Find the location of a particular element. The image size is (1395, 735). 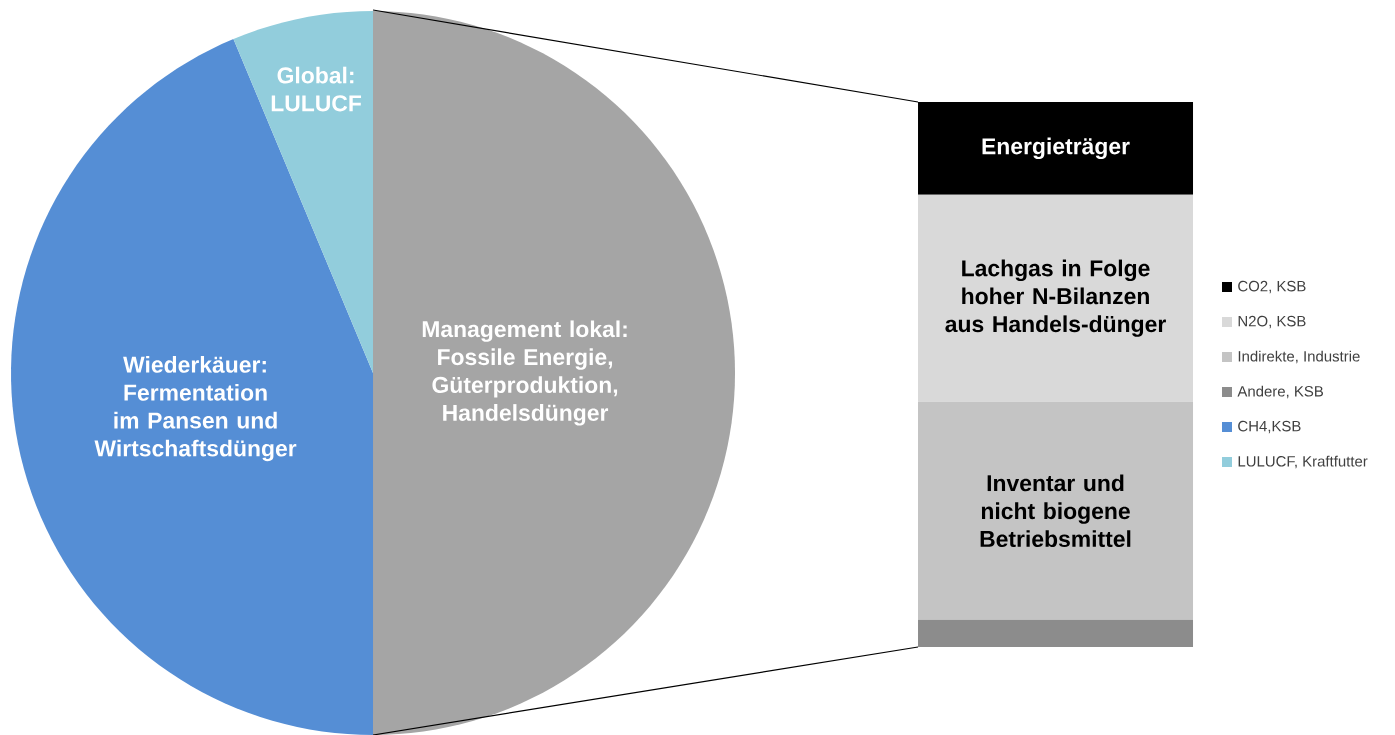

slice-label: Global: LULUCF is located at coordinates (316, 89).